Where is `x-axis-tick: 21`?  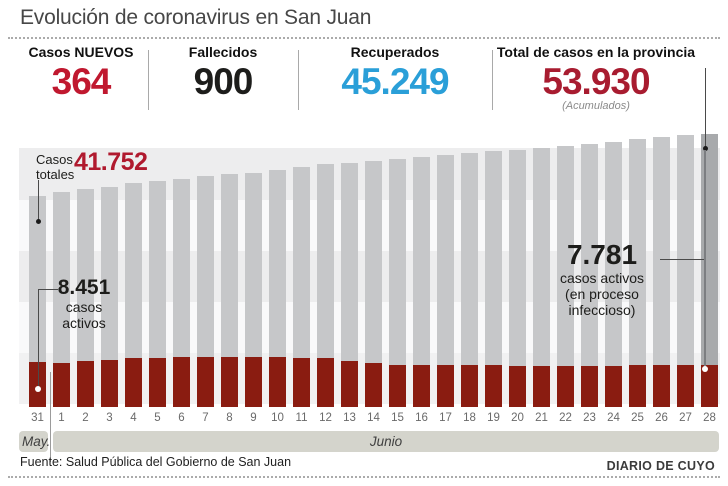
x-axis-tick: 21 is located at coordinates (541, 418).